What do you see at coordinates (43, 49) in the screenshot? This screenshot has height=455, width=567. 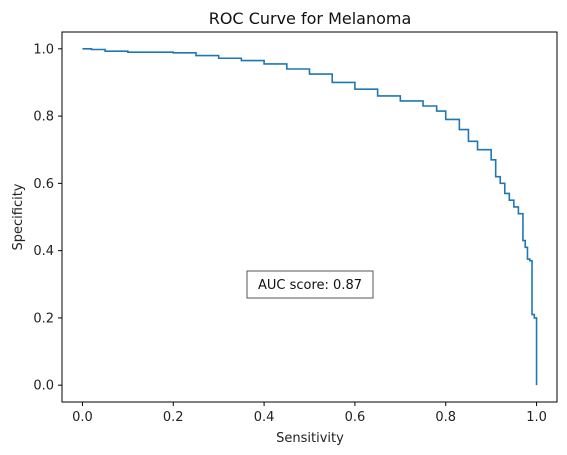 I see `y-tick-label: 1.0` at bounding box center [43, 49].